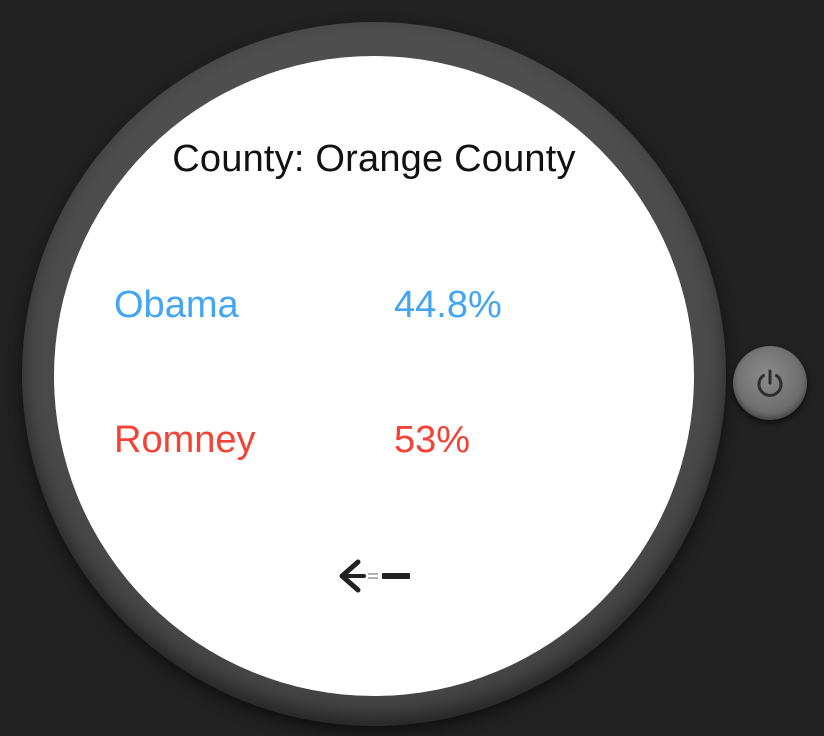 The width and height of the screenshot is (824, 736). Describe the element at coordinates (432, 440) in the screenshot. I see `candidate-percent: 53%` at that location.